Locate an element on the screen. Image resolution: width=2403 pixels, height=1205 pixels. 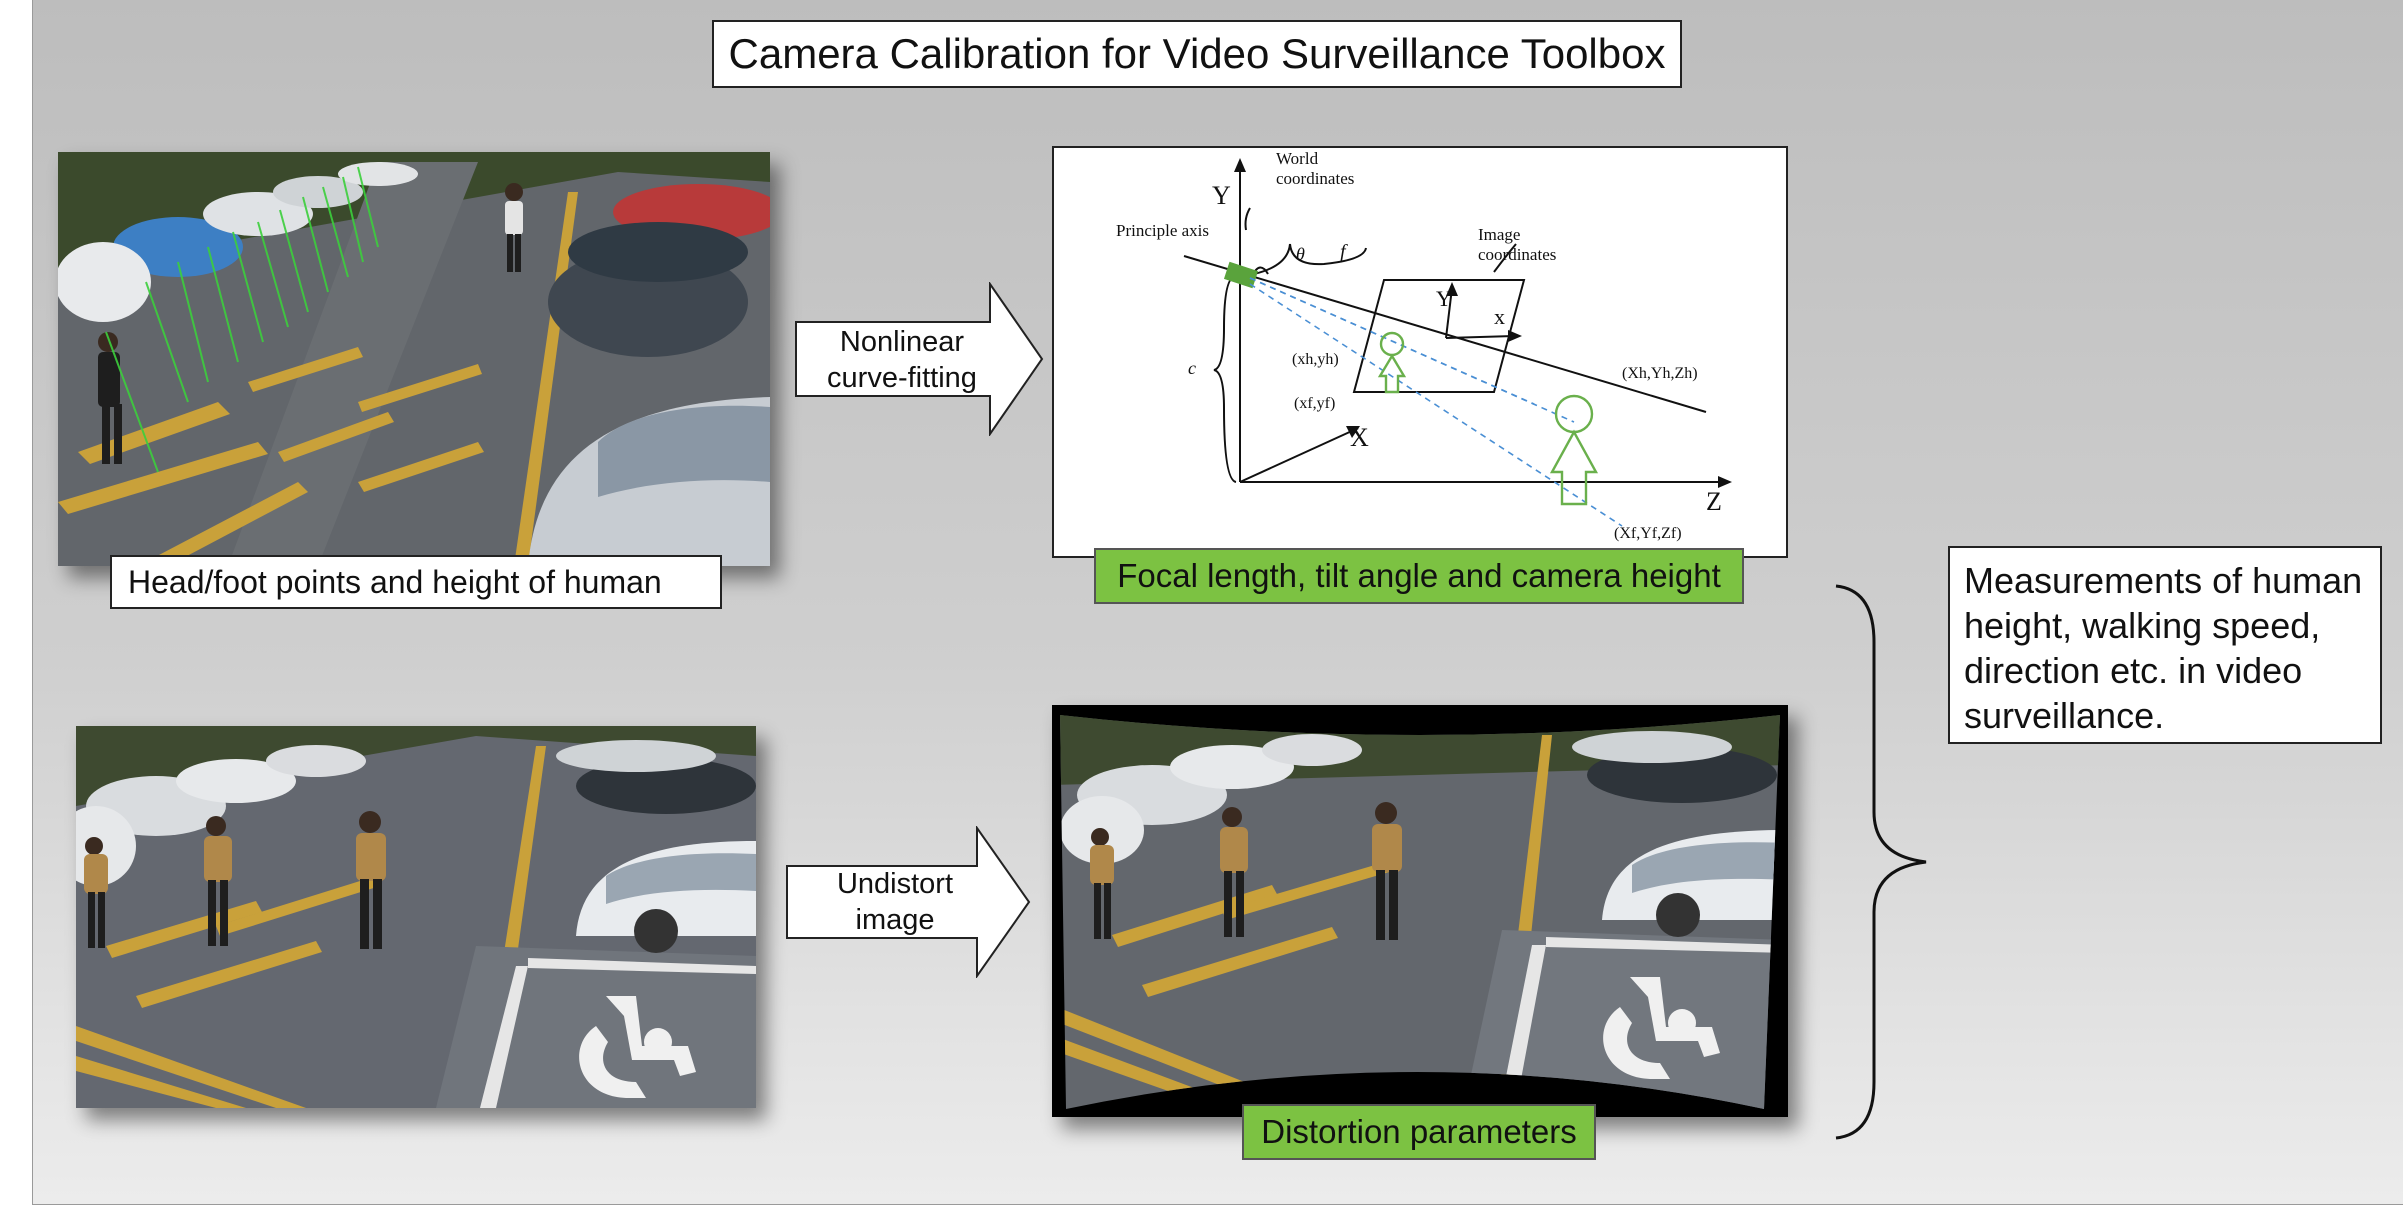
caption-distortion-parameters: Distortion parameters is located at coordinates (1419, 1132).